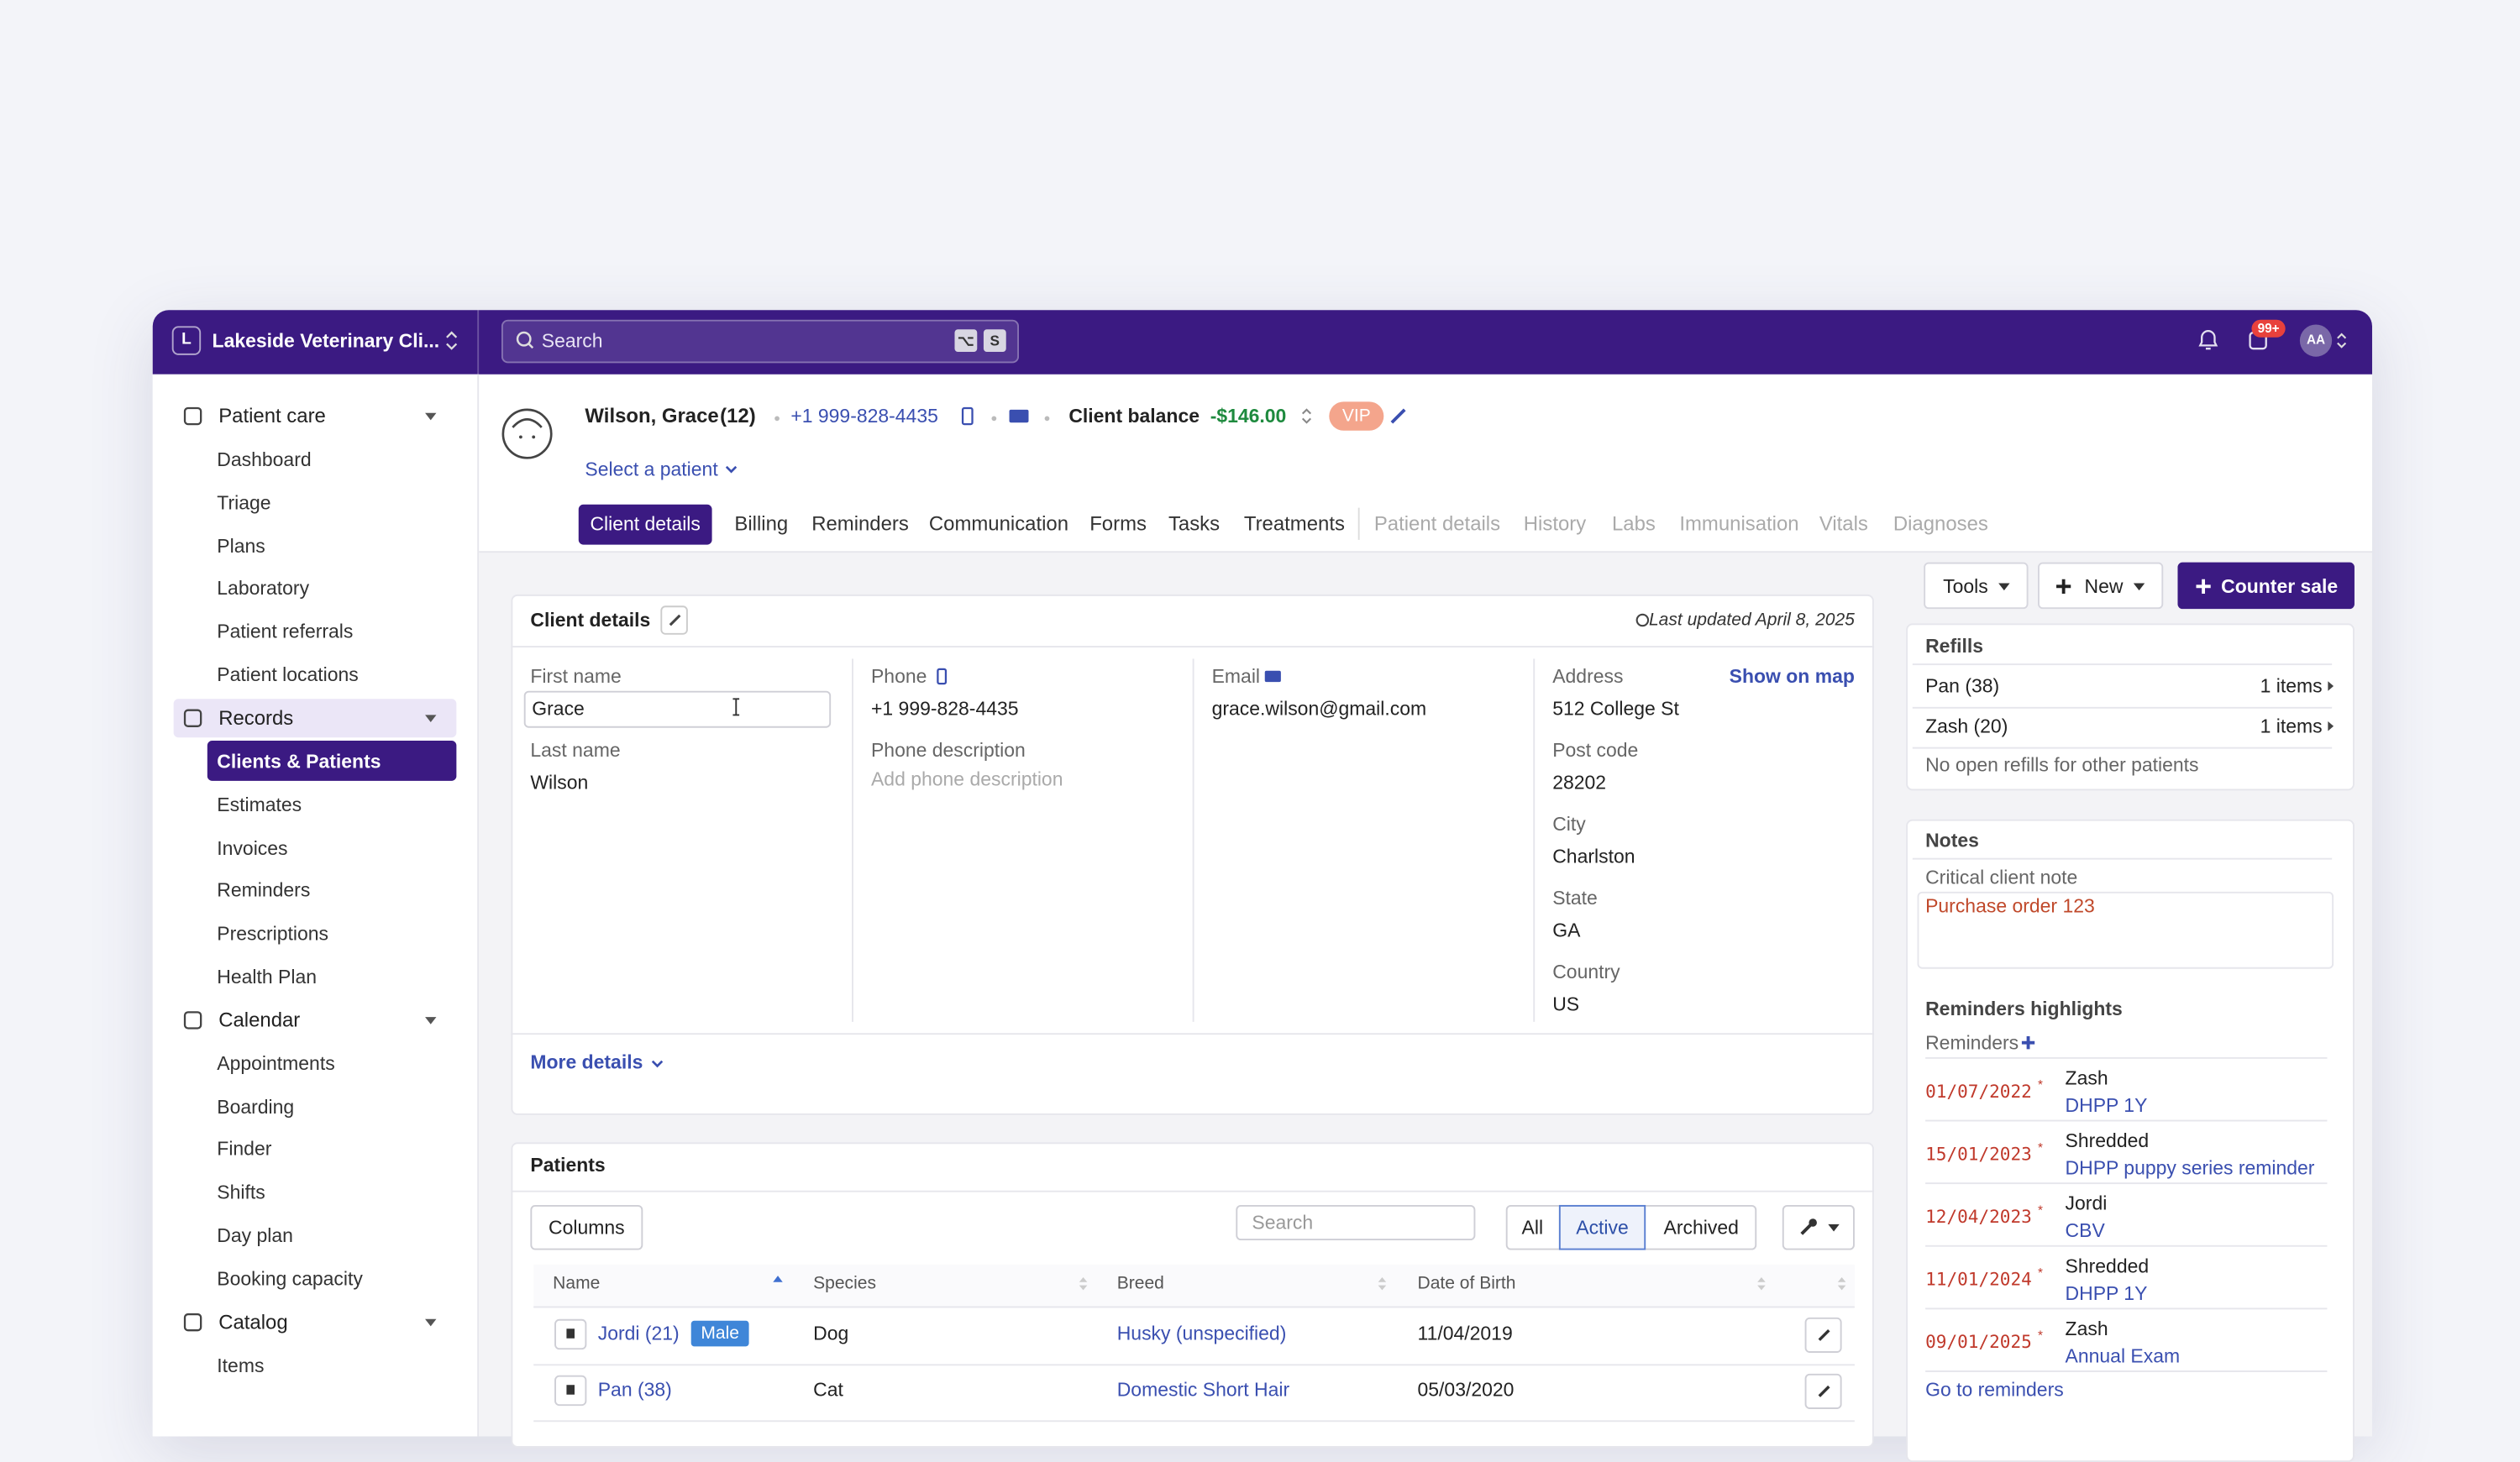 The width and height of the screenshot is (2520, 1462). Describe the element at coordinates (241, 1365) in the screenshot. I see `nav-item: Items` at that location.